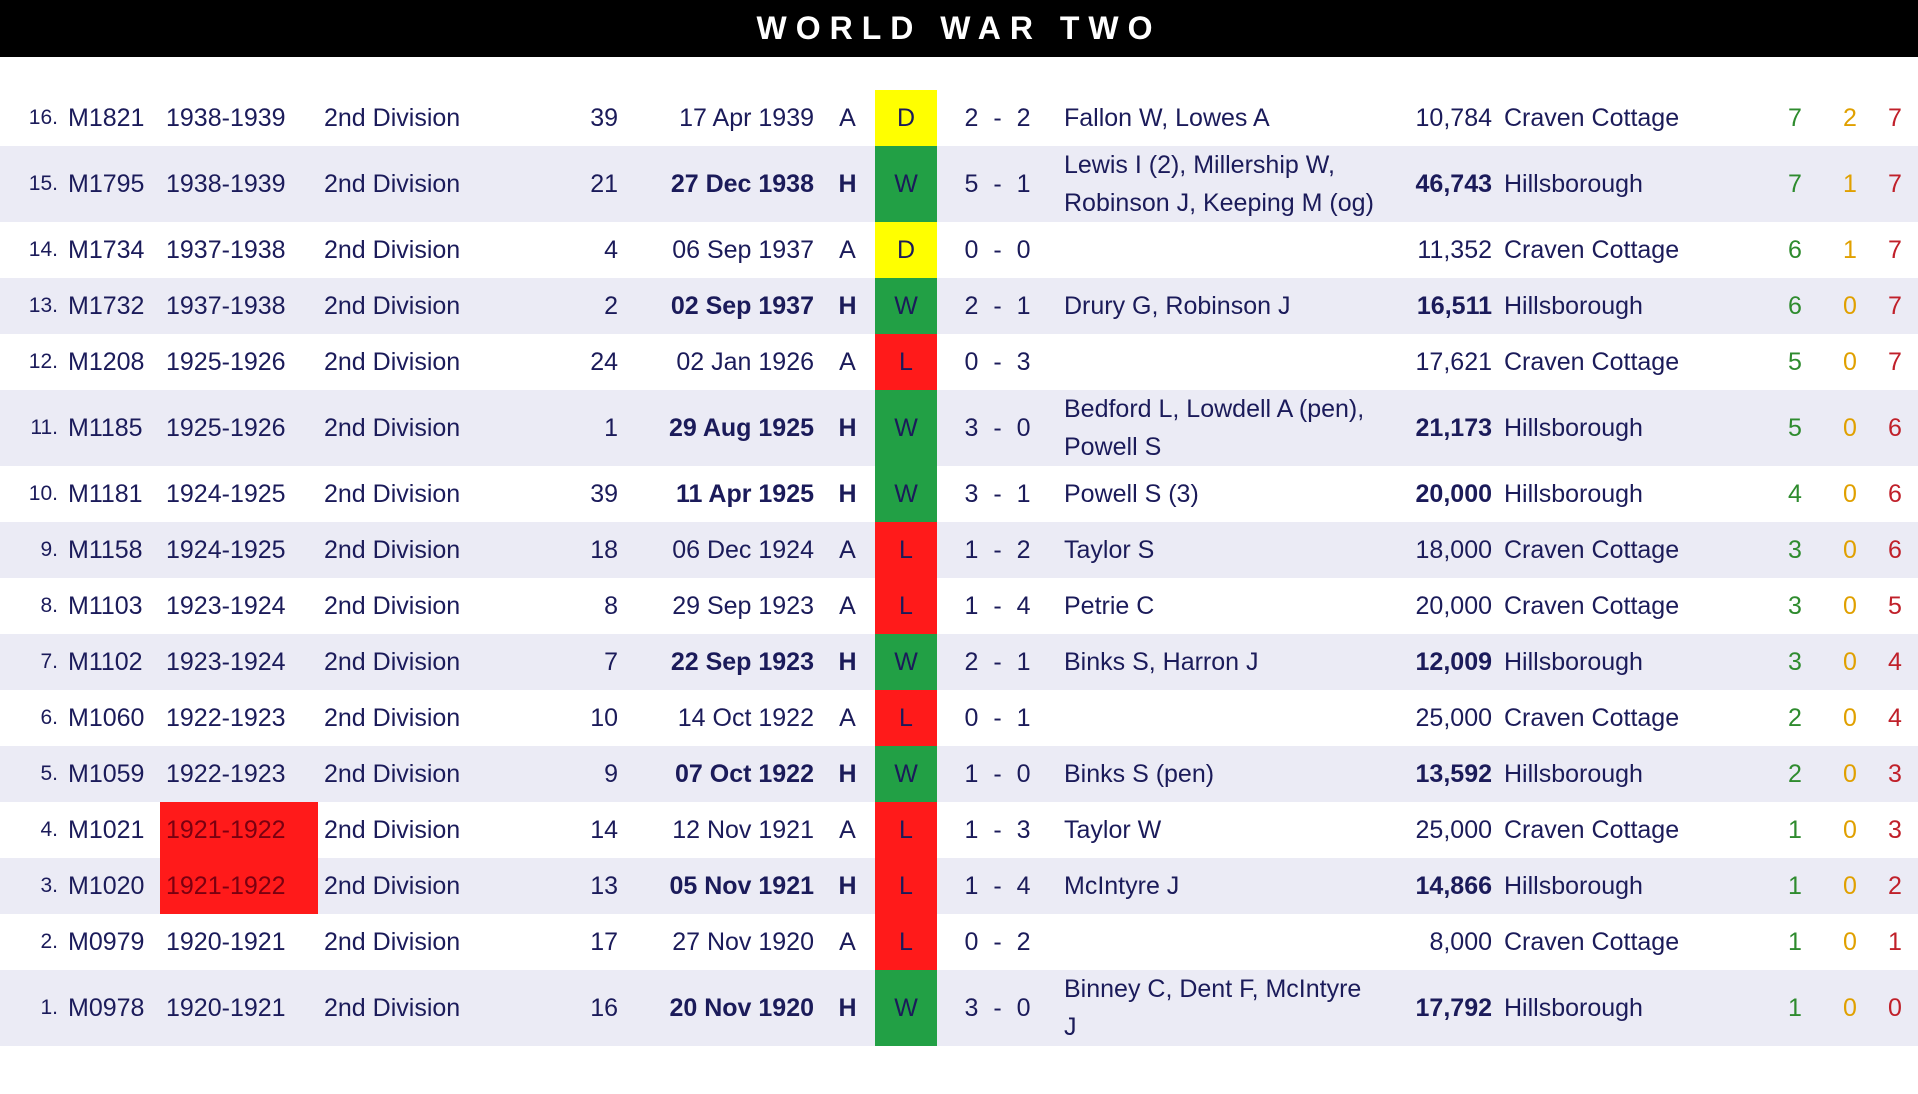  I want to click on score-cell: 1 - 4, so click(997, 606).